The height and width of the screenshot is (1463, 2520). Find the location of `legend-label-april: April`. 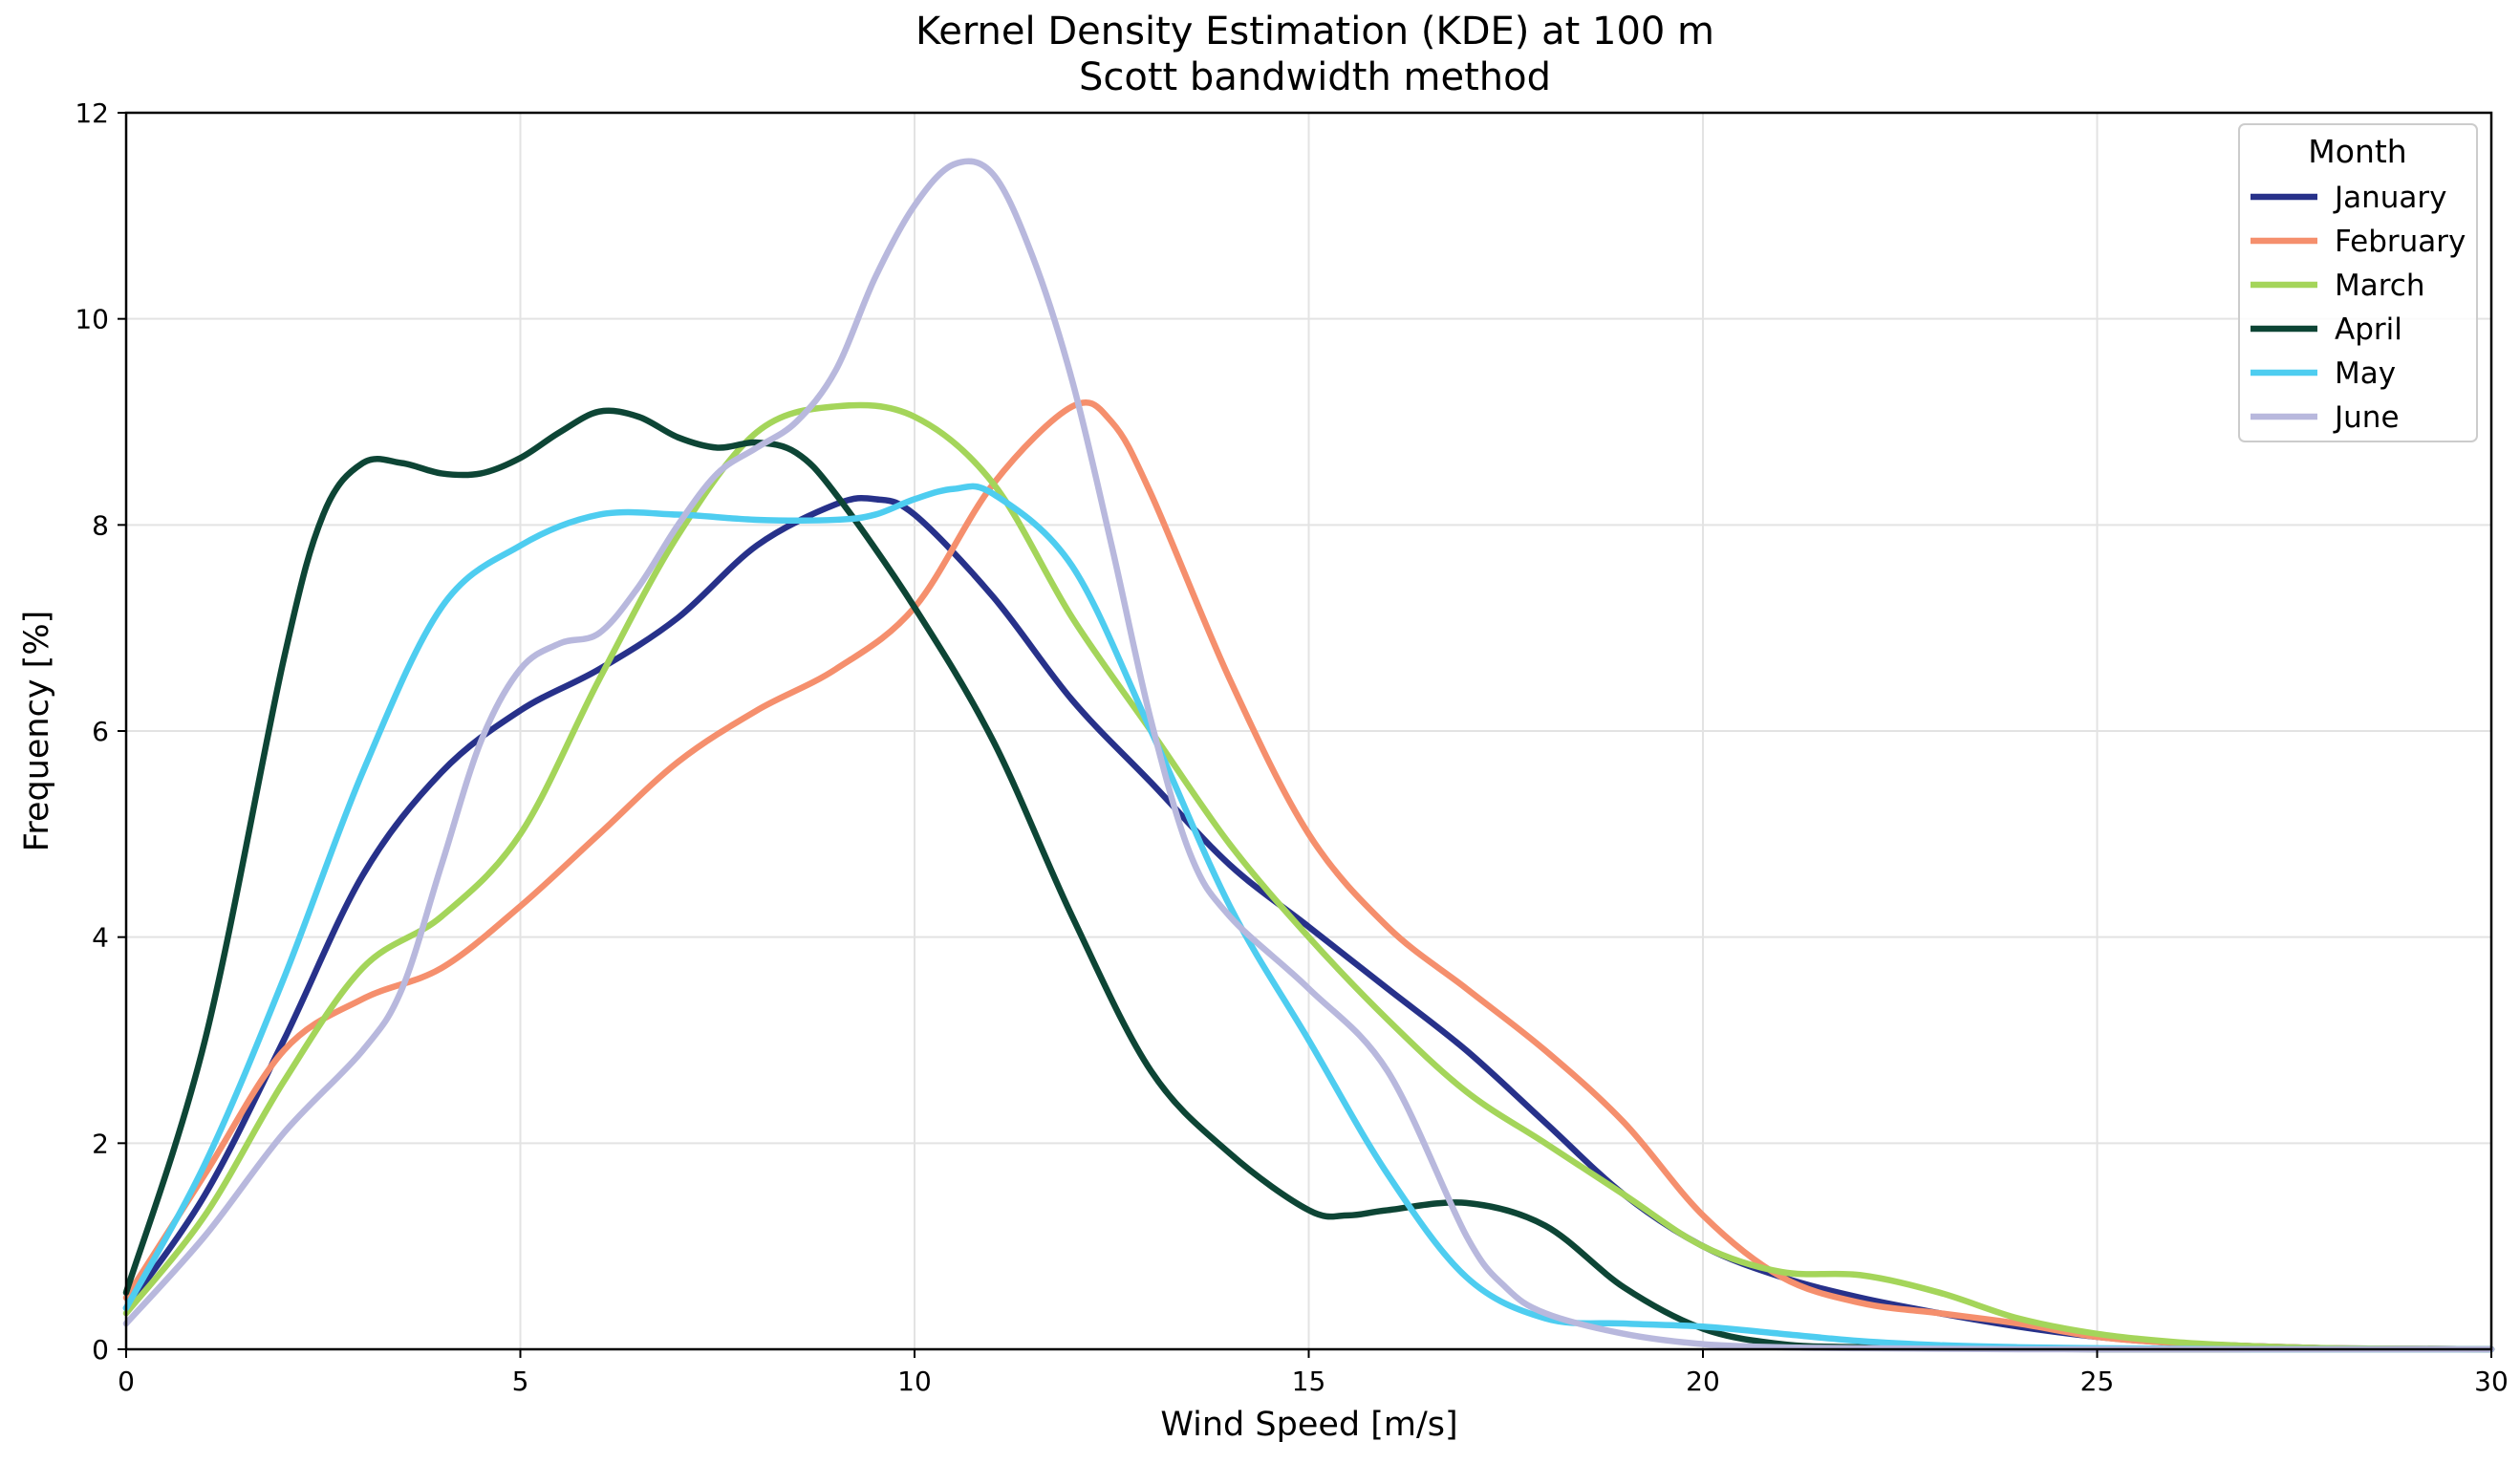

legend-label-april: April is located at coordinates (2368, 329).